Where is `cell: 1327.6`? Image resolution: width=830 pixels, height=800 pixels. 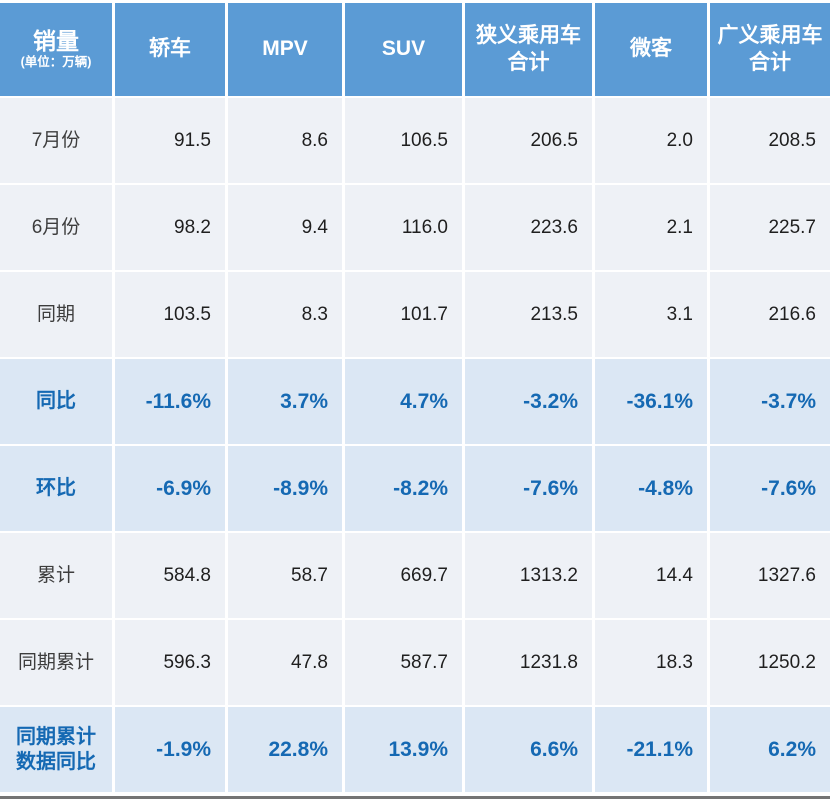 cell: 1327.6 is located at coordinates (770, 576).